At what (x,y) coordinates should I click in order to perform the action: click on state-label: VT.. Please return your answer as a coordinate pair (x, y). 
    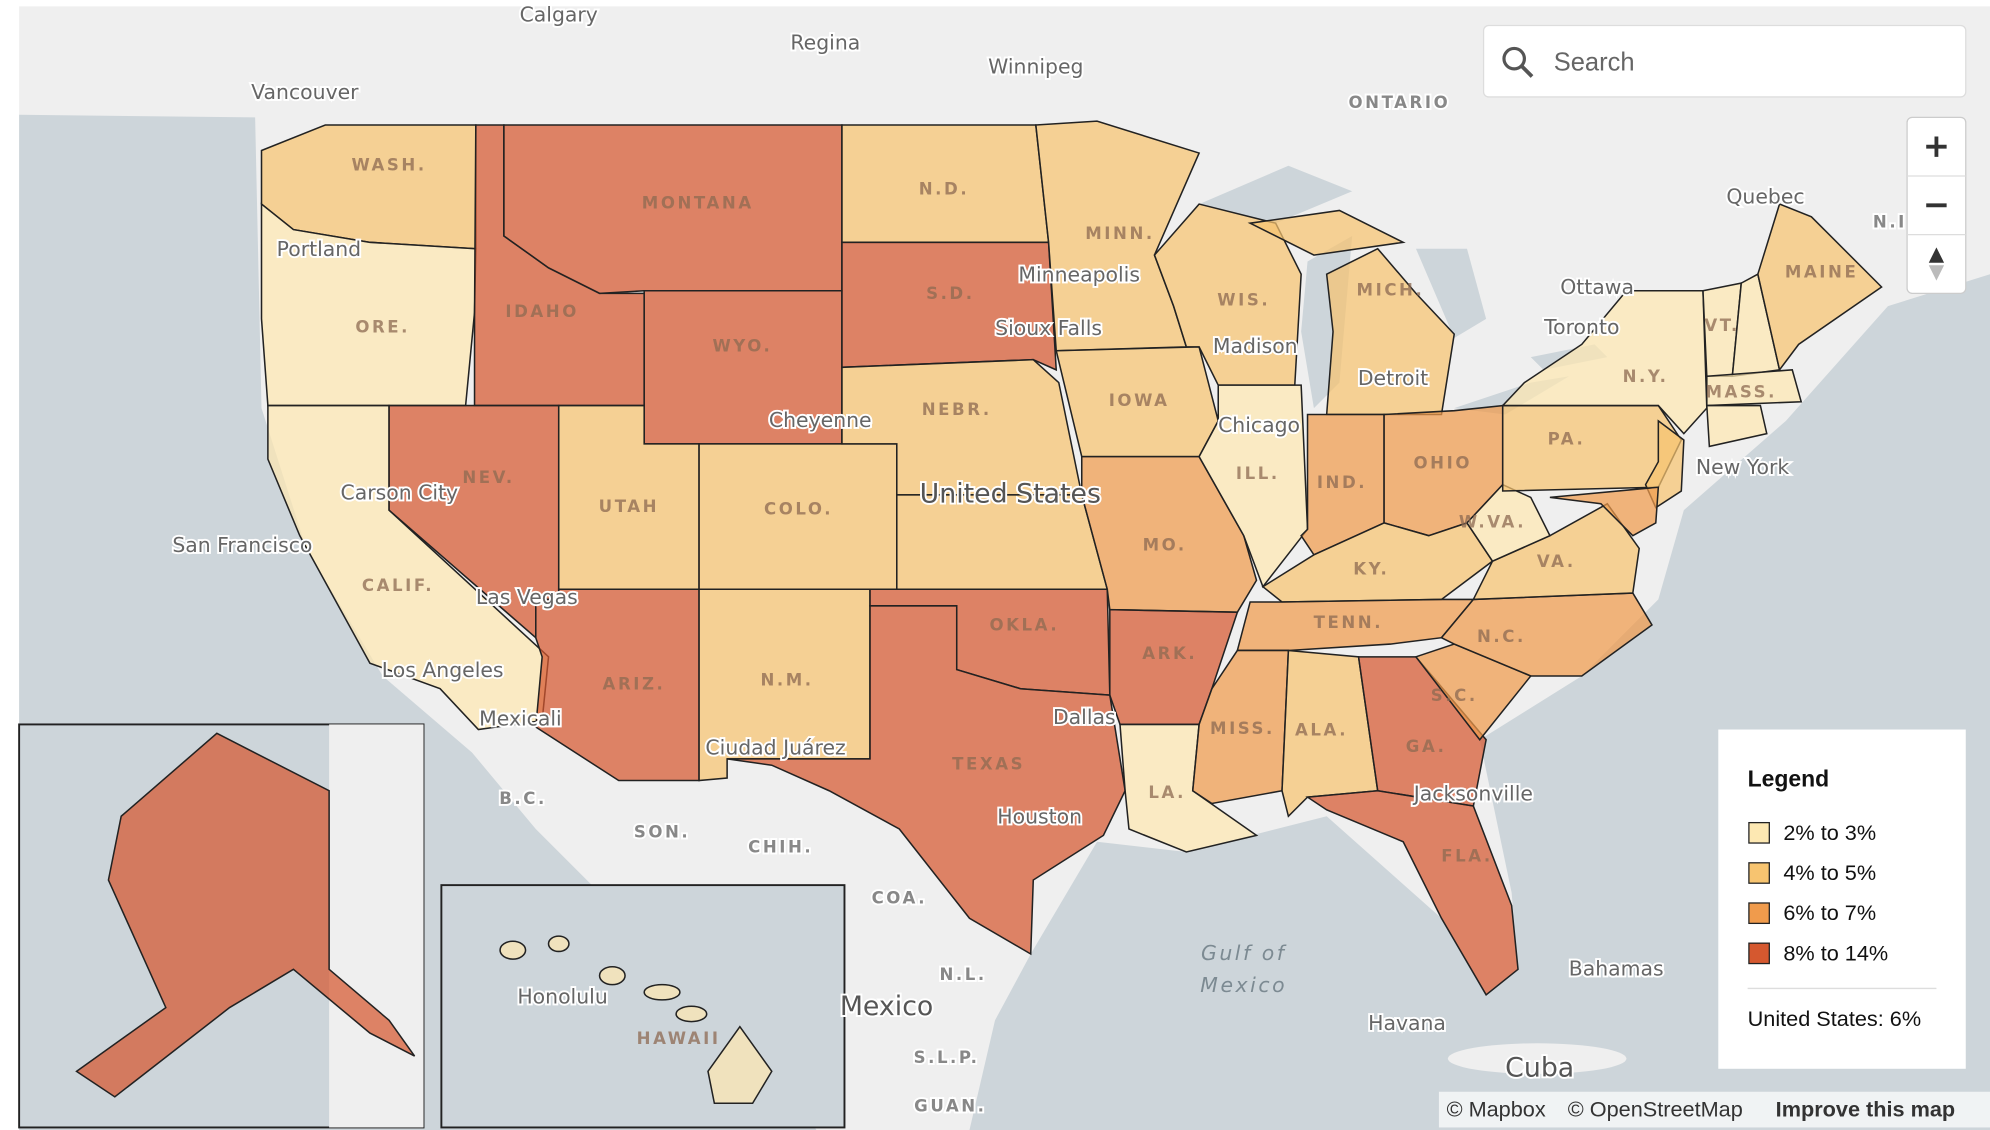
    Looking at the image, I should click on (1722, 325).